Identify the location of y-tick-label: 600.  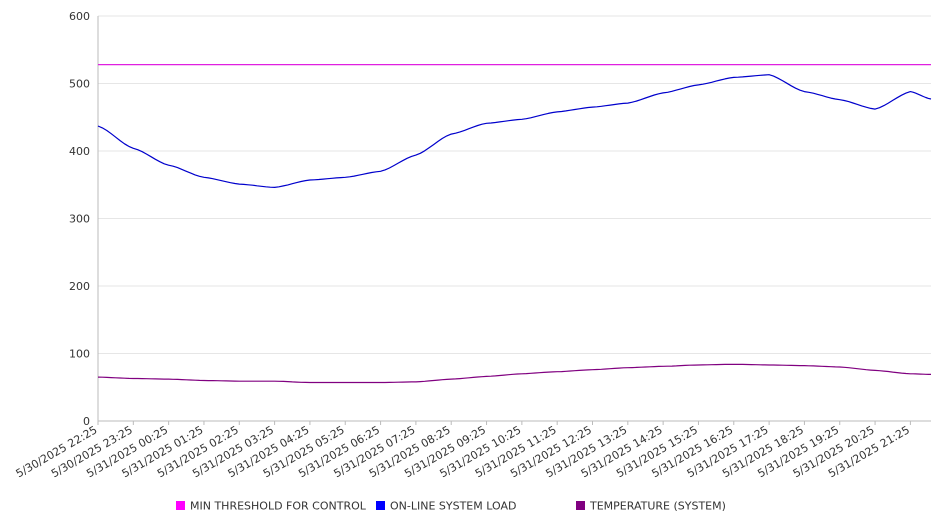
(79, 16).